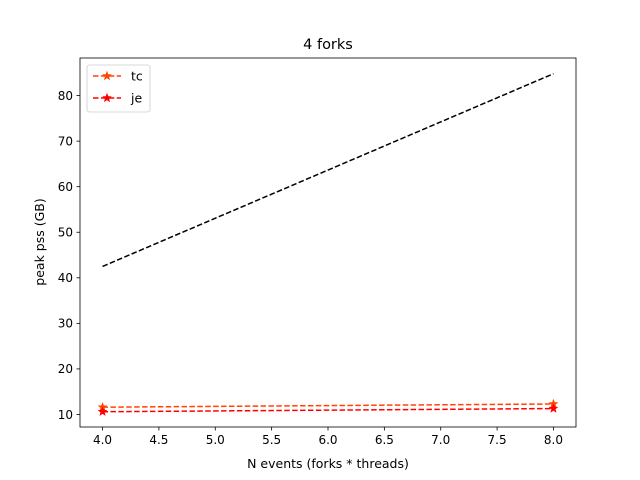 Image resolution: width=640 pixels, height=480 pixels. What do you see at coordinates (65, 369) in the screenshot?
I see `y-tick-label: 20` at bounding box center [65, 369].